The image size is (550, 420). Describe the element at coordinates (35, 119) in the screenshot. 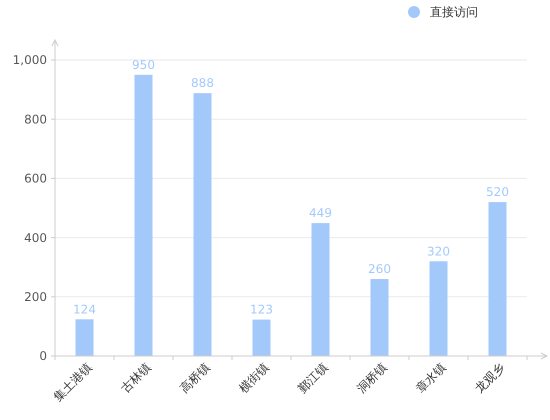

I see `y-tick-label: 800` at that location.